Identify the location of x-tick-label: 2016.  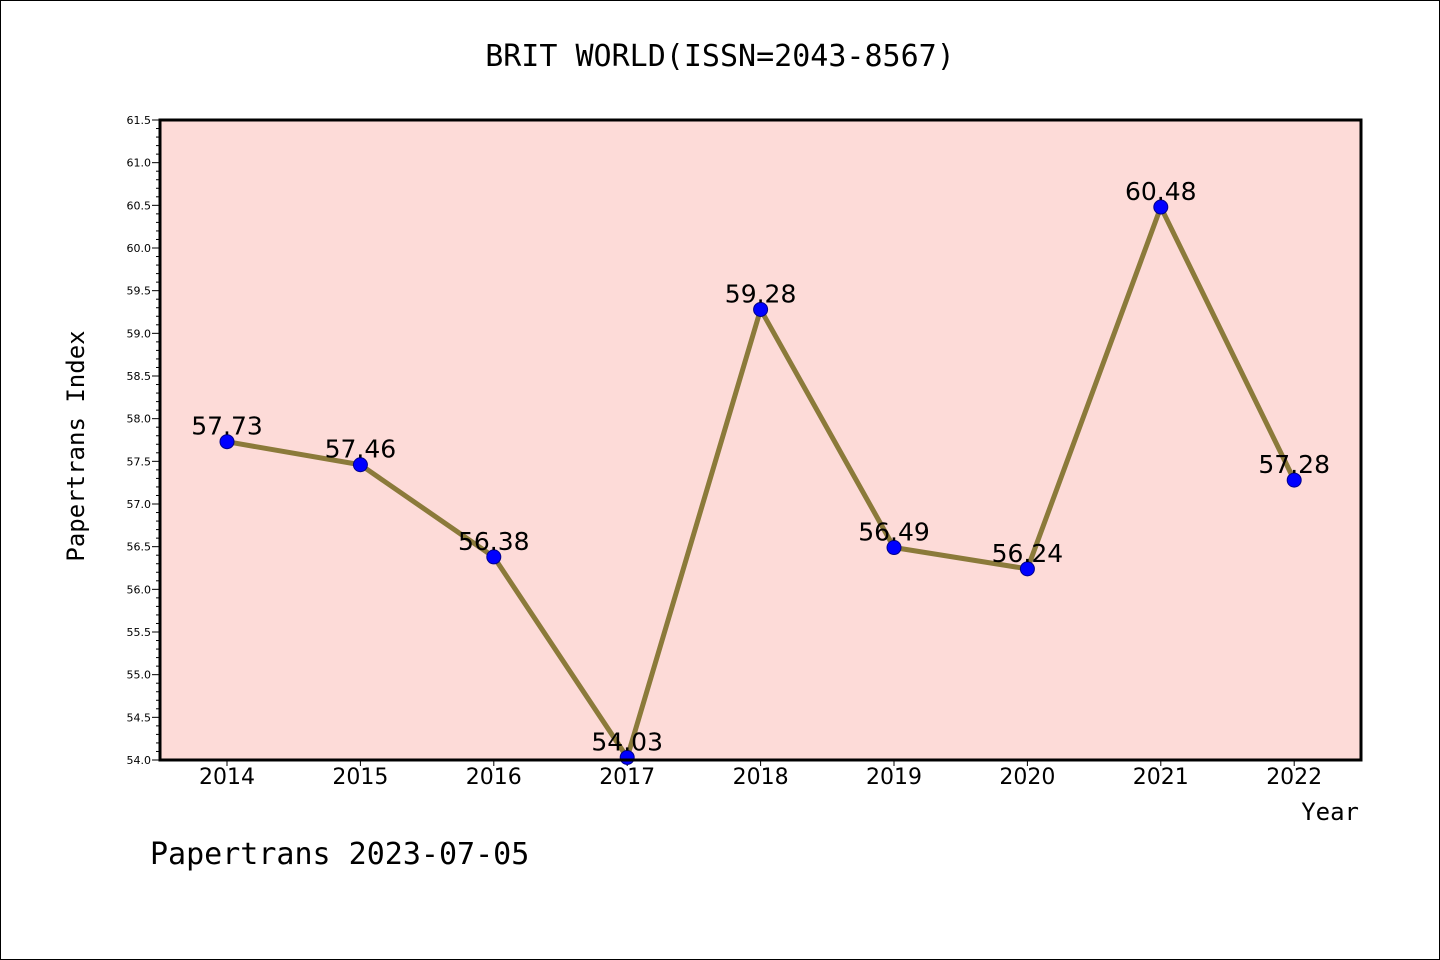
(494, 777).